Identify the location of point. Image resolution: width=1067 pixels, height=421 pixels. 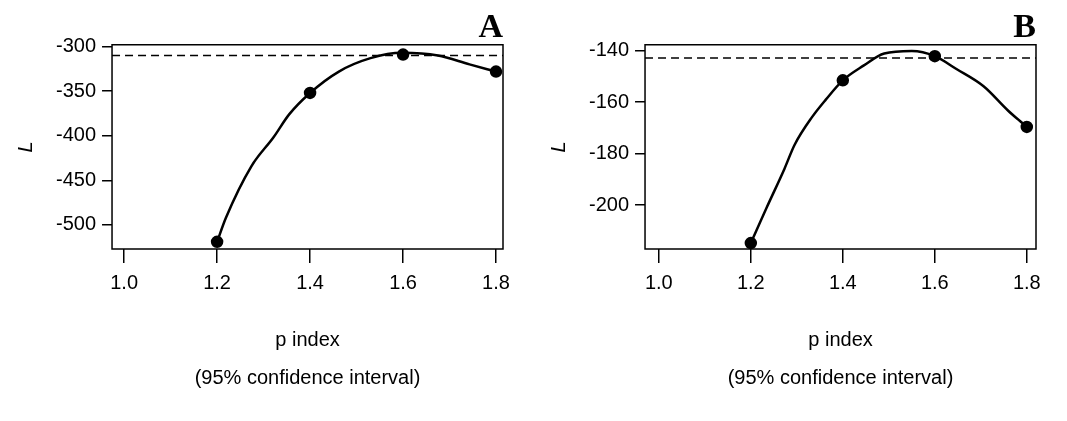
(496, 71).